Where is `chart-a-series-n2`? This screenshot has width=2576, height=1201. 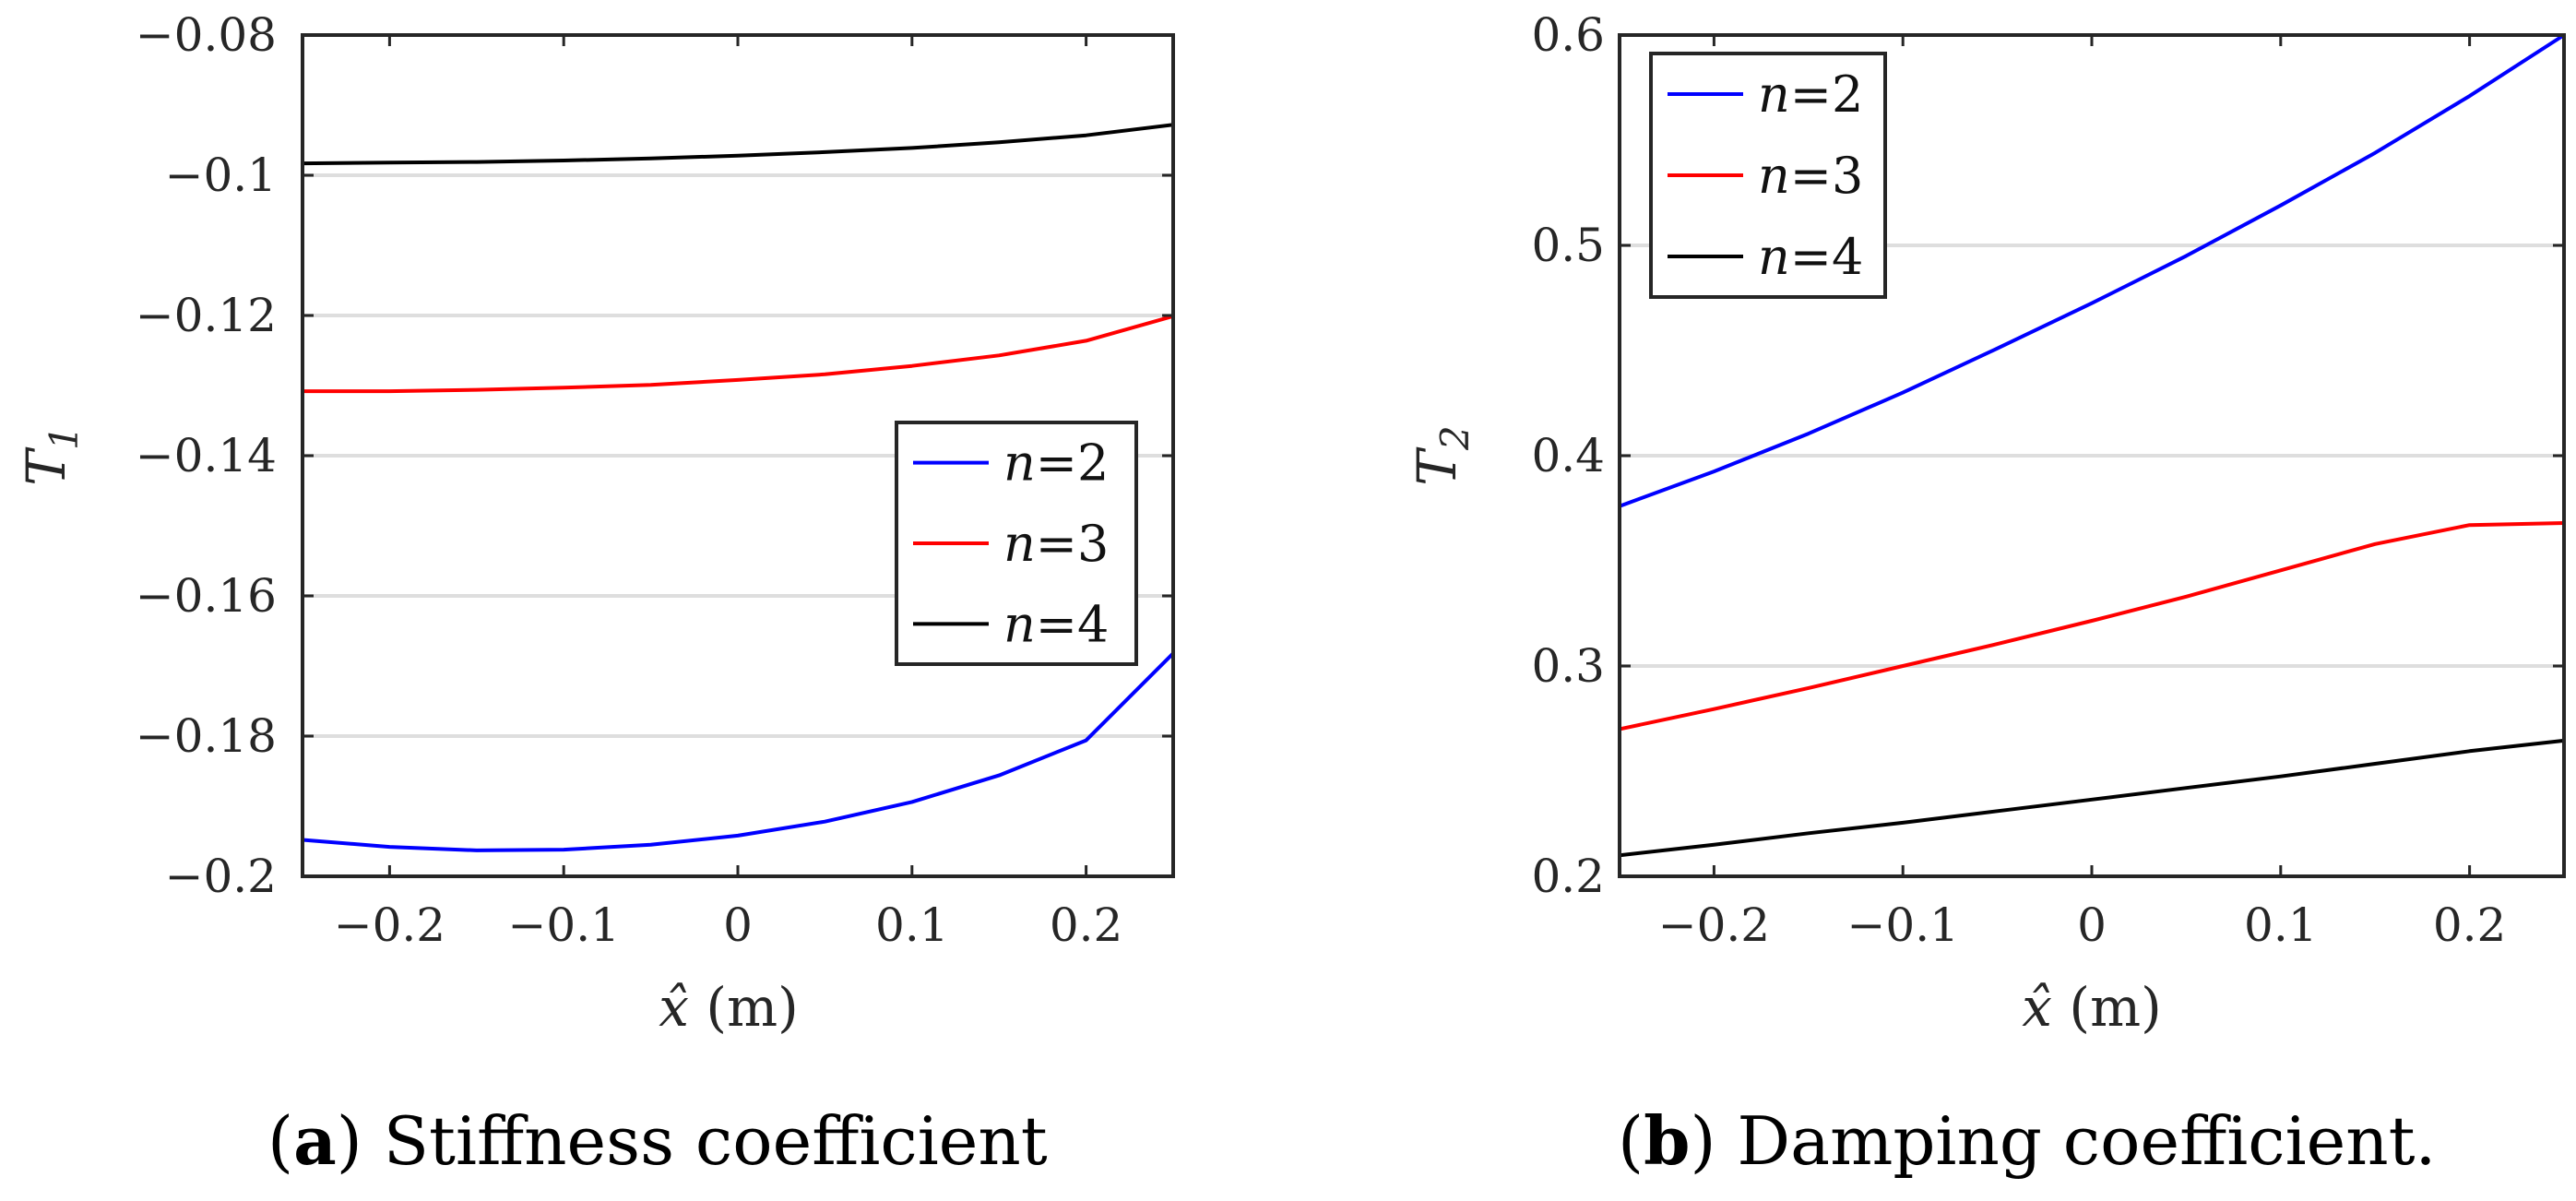 chart-a-series-n2 is located at coordinates (738, 751).